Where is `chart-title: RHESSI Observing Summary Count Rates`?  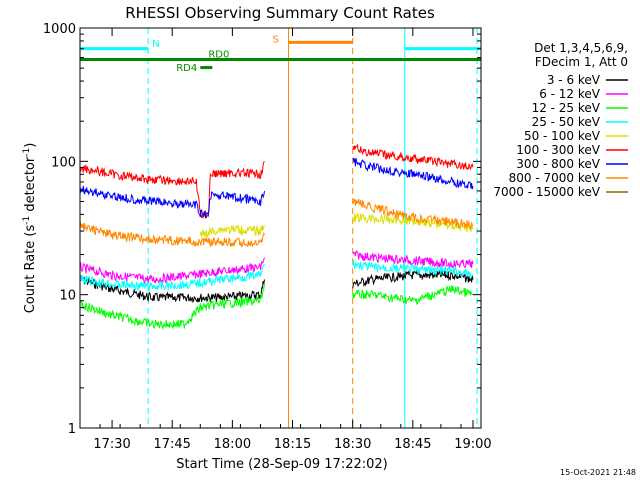
chart-title: RHESSI Observing Summary Count Rates is located at coordinates (280, 13).